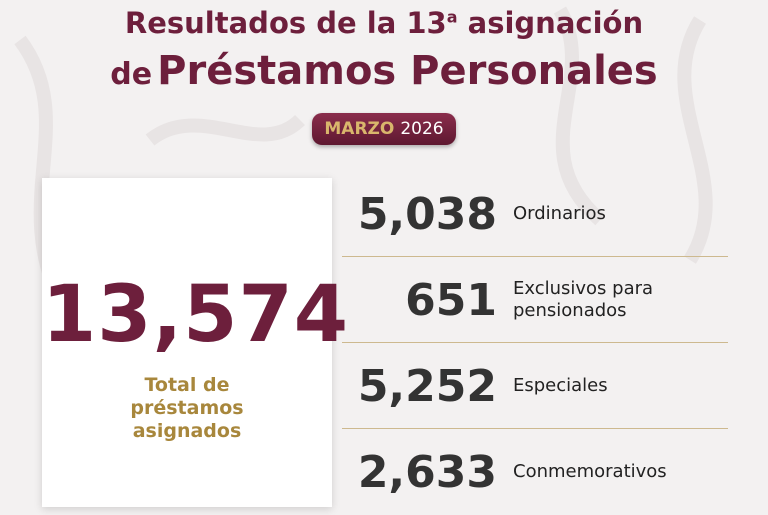 Image resolution: width=768 pixels, height=515 pixels. Describe the element at coordinates (451, 300) in the screenshot. I see `item-value: 651` at that location.